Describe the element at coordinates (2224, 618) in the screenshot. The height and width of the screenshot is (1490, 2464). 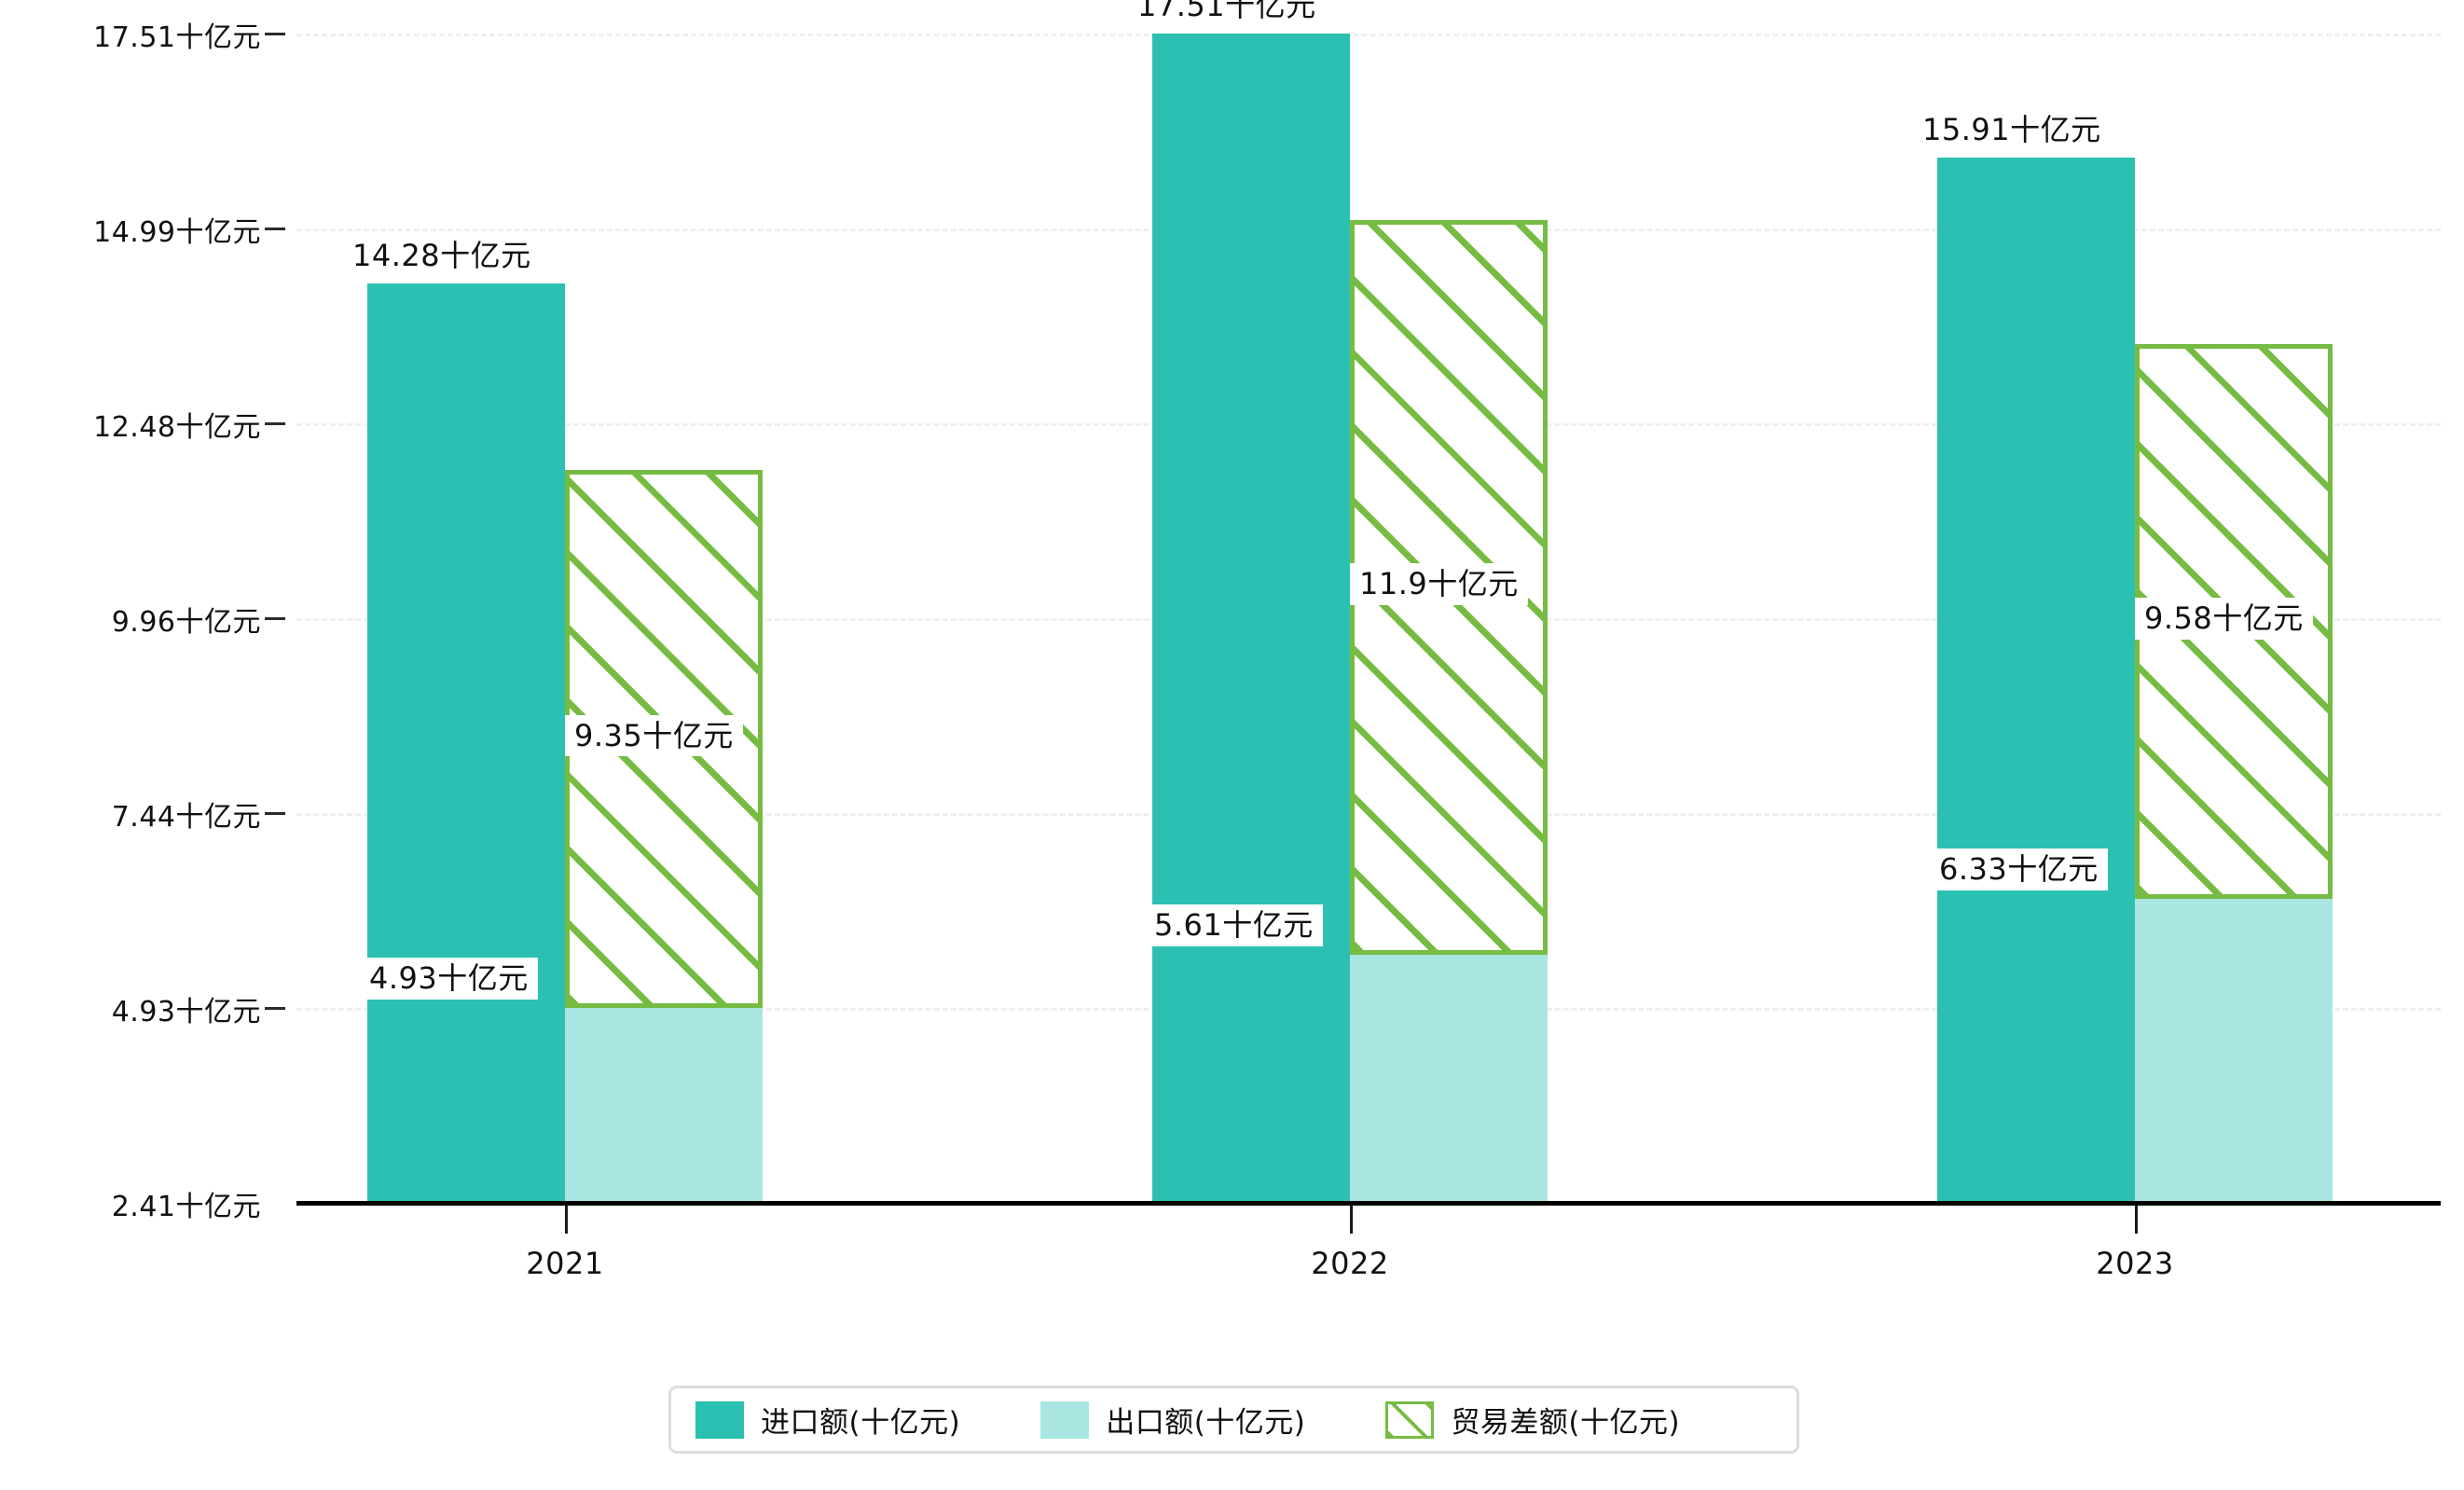
I see `value-label-trade-balance-2023: 9.58十亿元` at that location.